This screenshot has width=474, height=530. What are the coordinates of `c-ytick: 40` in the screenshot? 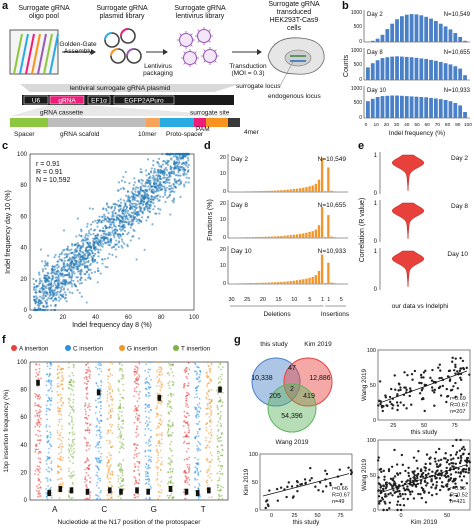 It's located at (23, 249).